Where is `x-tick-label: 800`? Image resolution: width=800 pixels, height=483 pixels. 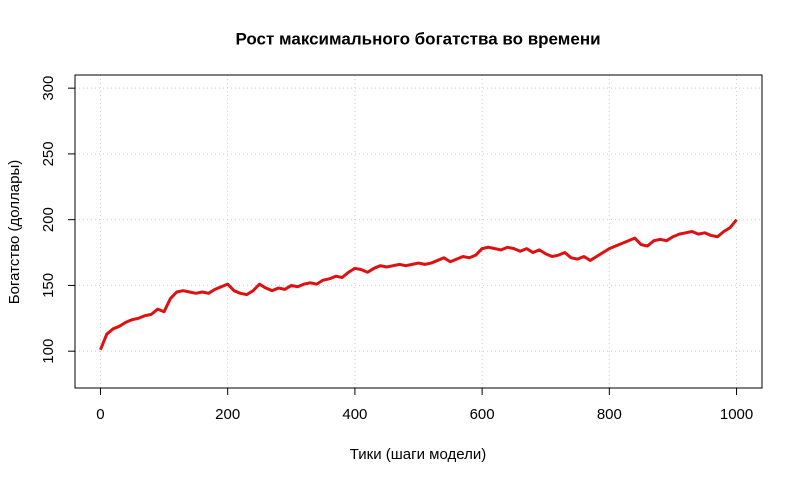
x-tick-label: 800 is located at coordinates (609, 414).